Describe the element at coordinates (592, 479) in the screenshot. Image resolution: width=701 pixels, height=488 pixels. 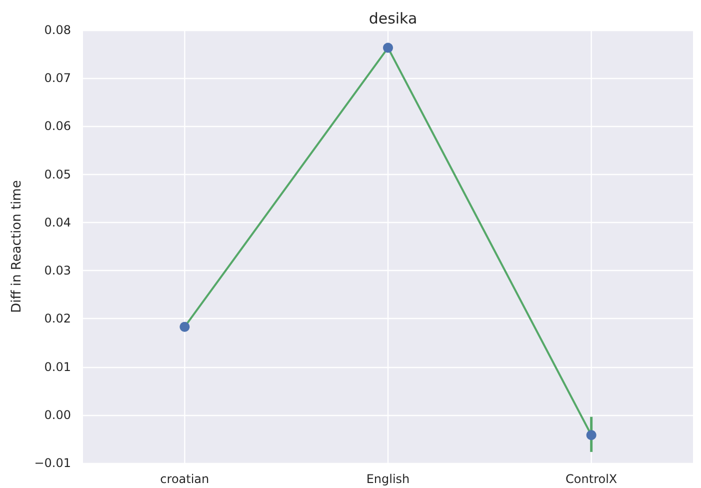
I see `x-tick-label: ControlX` at that location.